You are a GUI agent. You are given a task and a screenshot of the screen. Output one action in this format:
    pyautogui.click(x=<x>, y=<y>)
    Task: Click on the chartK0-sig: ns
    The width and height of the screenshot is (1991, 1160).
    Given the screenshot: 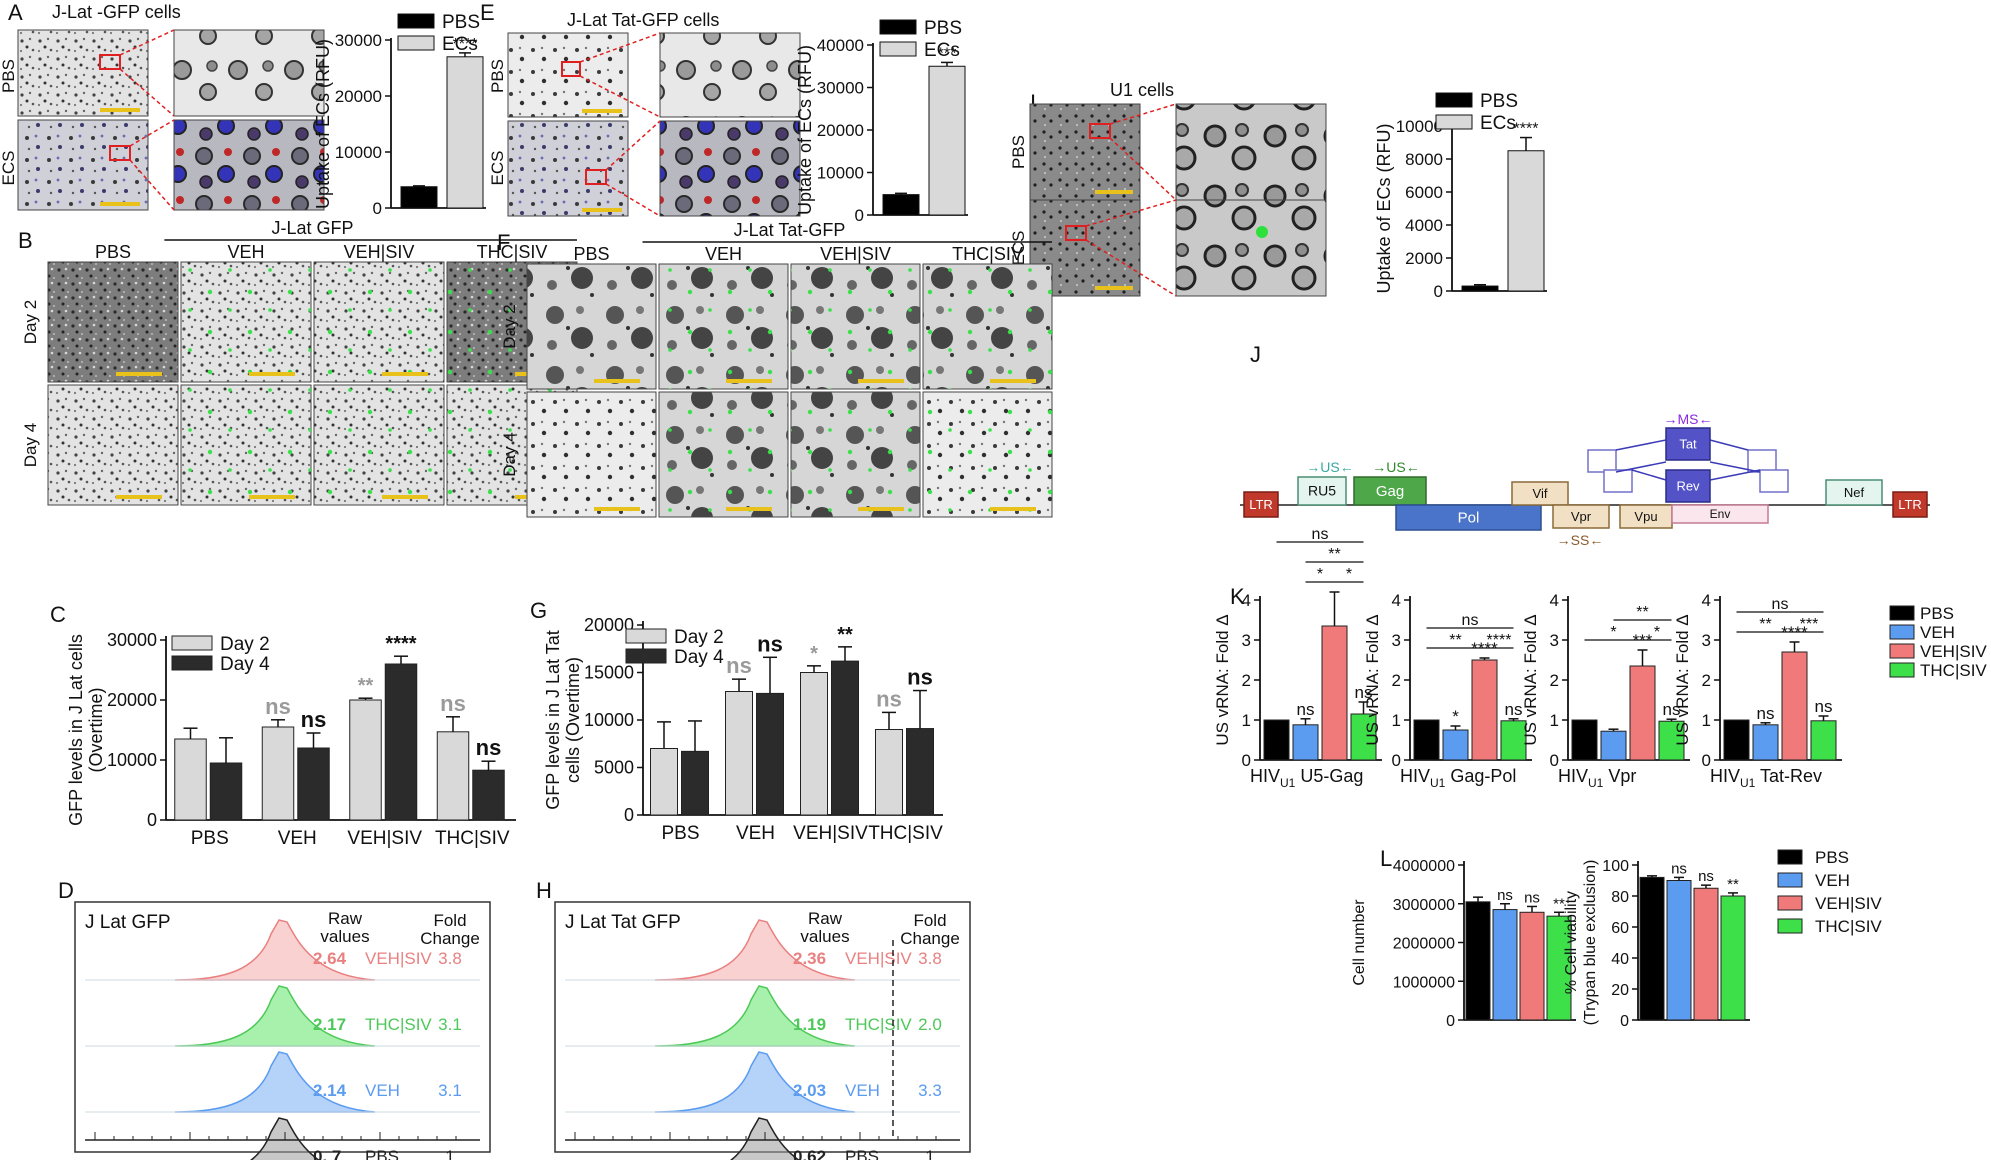 What is the action you would take?
    pyautogui.click(x=1306, y=709)
    